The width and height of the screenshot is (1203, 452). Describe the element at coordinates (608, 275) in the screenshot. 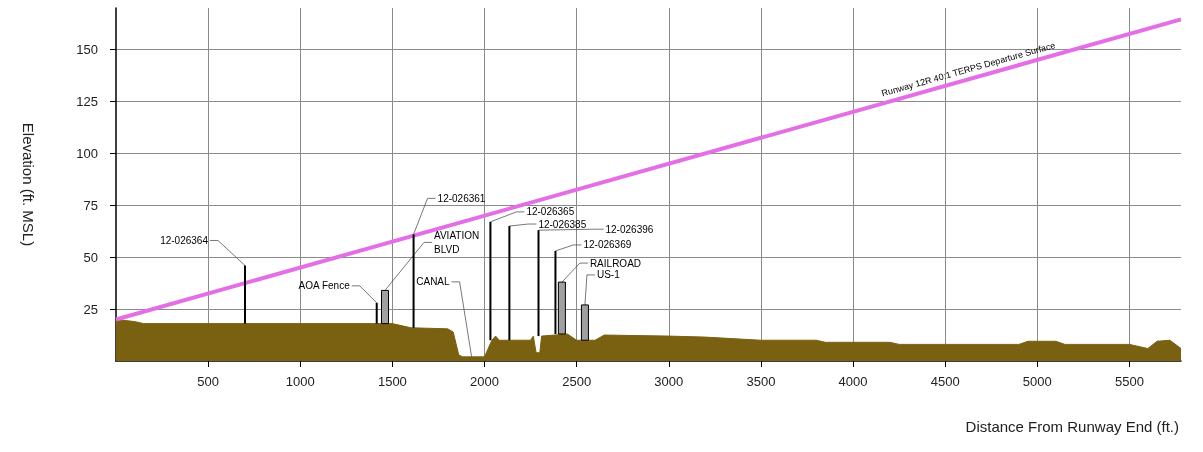

I see `annotation: US-1` at that location.